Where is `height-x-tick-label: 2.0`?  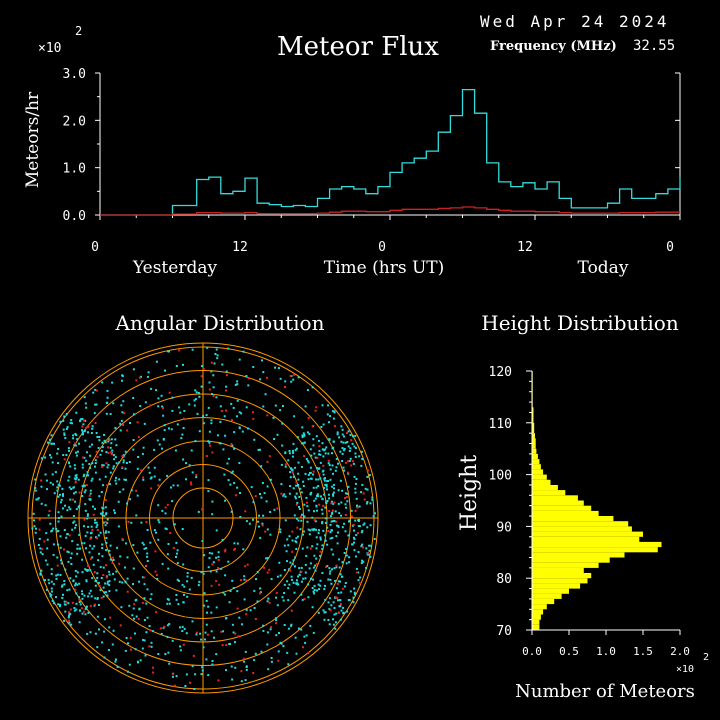 height-x-tick-label: 2.0 is located at coordinates (680, 651).